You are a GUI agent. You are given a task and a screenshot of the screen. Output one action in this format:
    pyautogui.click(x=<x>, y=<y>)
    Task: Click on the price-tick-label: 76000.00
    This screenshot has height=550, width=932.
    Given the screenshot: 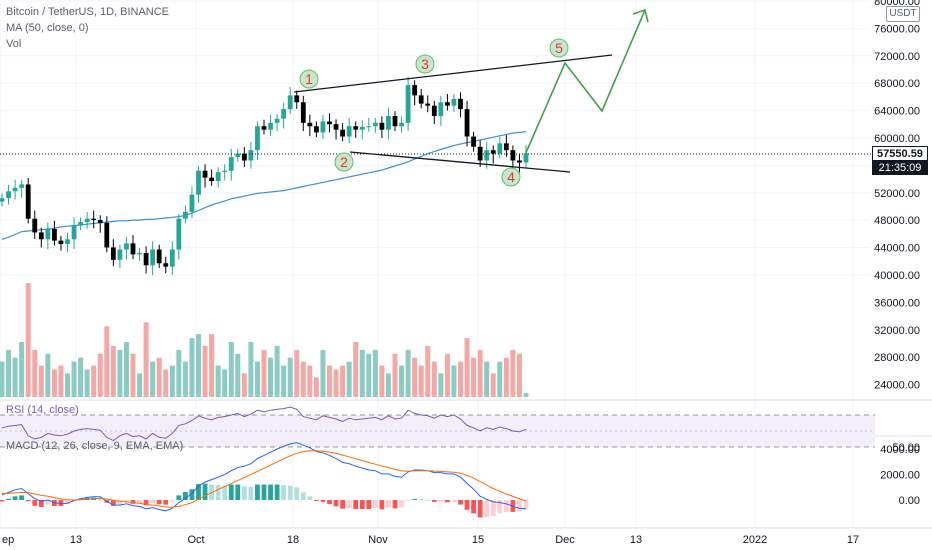 What is the action you would take?
    pyautogui.click(x=897, y=29)
    